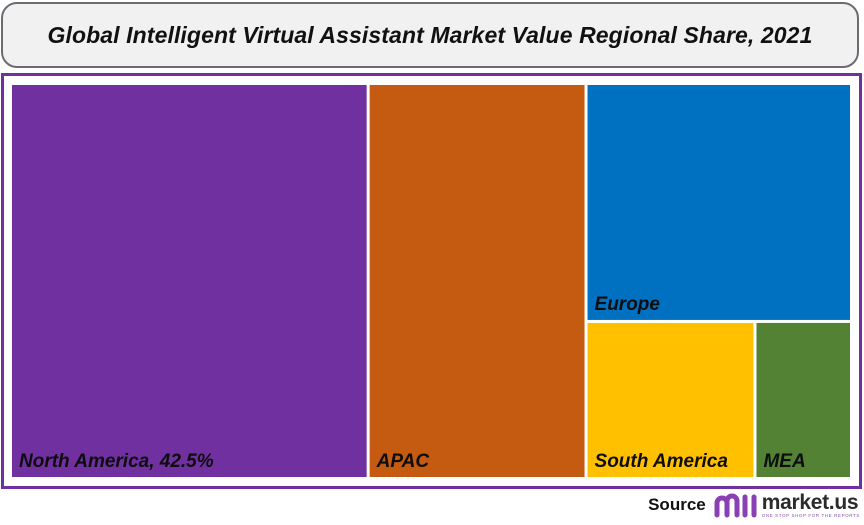 This screenshot has width=864, height=525. I want to click on source-label: Source, so click(677, 504).